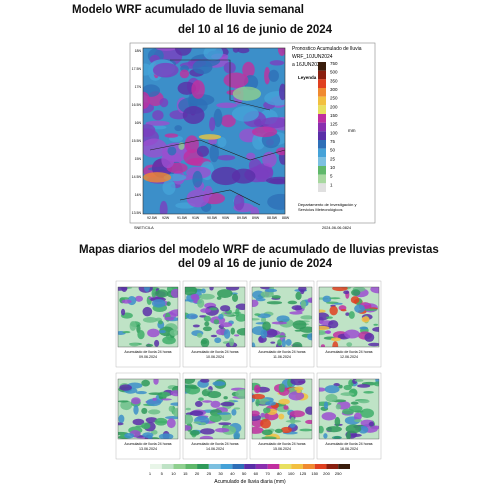  What do you see at coordinates (255, 30) in the screenshot?
I see `subtitle: del 10 al 16 de junio de 2024` at bounding box center [255, 30].